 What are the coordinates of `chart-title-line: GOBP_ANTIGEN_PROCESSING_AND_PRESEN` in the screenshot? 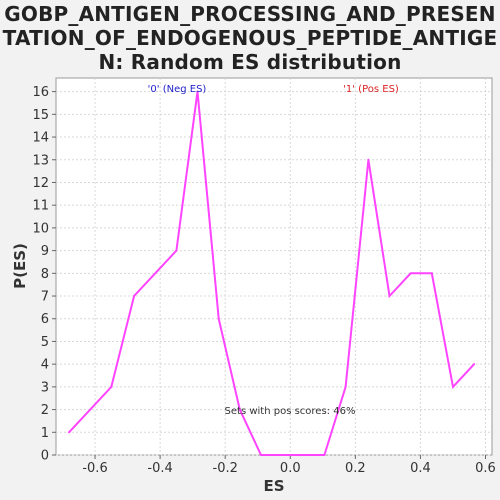 It's located at (250, 14).